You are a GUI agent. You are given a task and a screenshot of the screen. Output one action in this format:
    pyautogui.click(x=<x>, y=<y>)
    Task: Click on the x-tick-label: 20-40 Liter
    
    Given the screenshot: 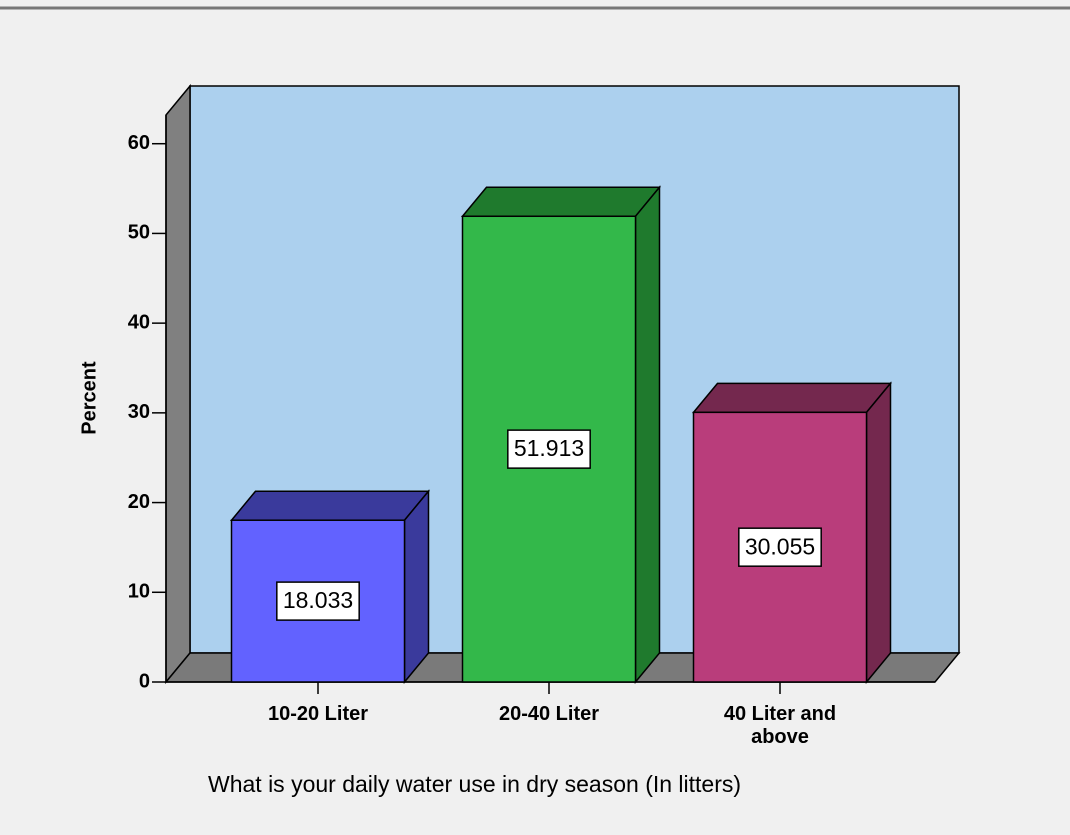 What is the action you would take?
    pyautogui.click(x=549, y=714)
    